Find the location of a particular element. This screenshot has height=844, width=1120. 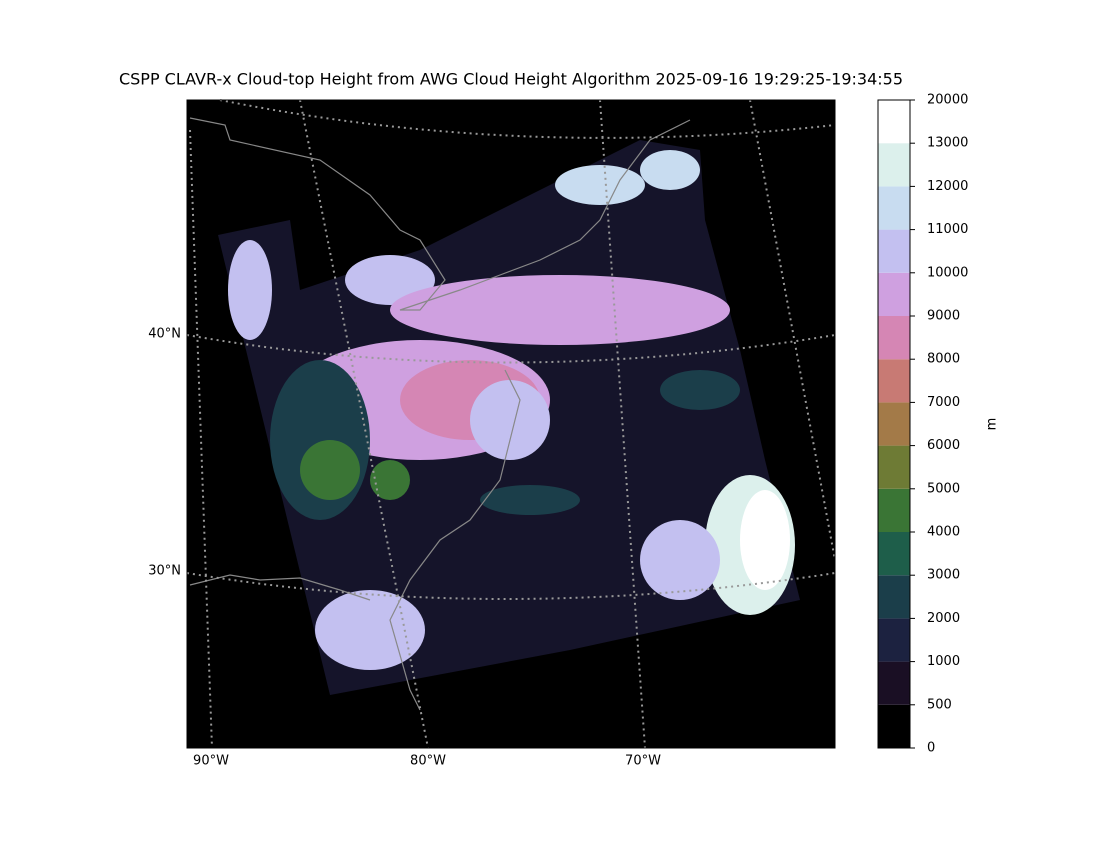

colorbar-tick-label: 11000 is located at coordinates (947, 229).